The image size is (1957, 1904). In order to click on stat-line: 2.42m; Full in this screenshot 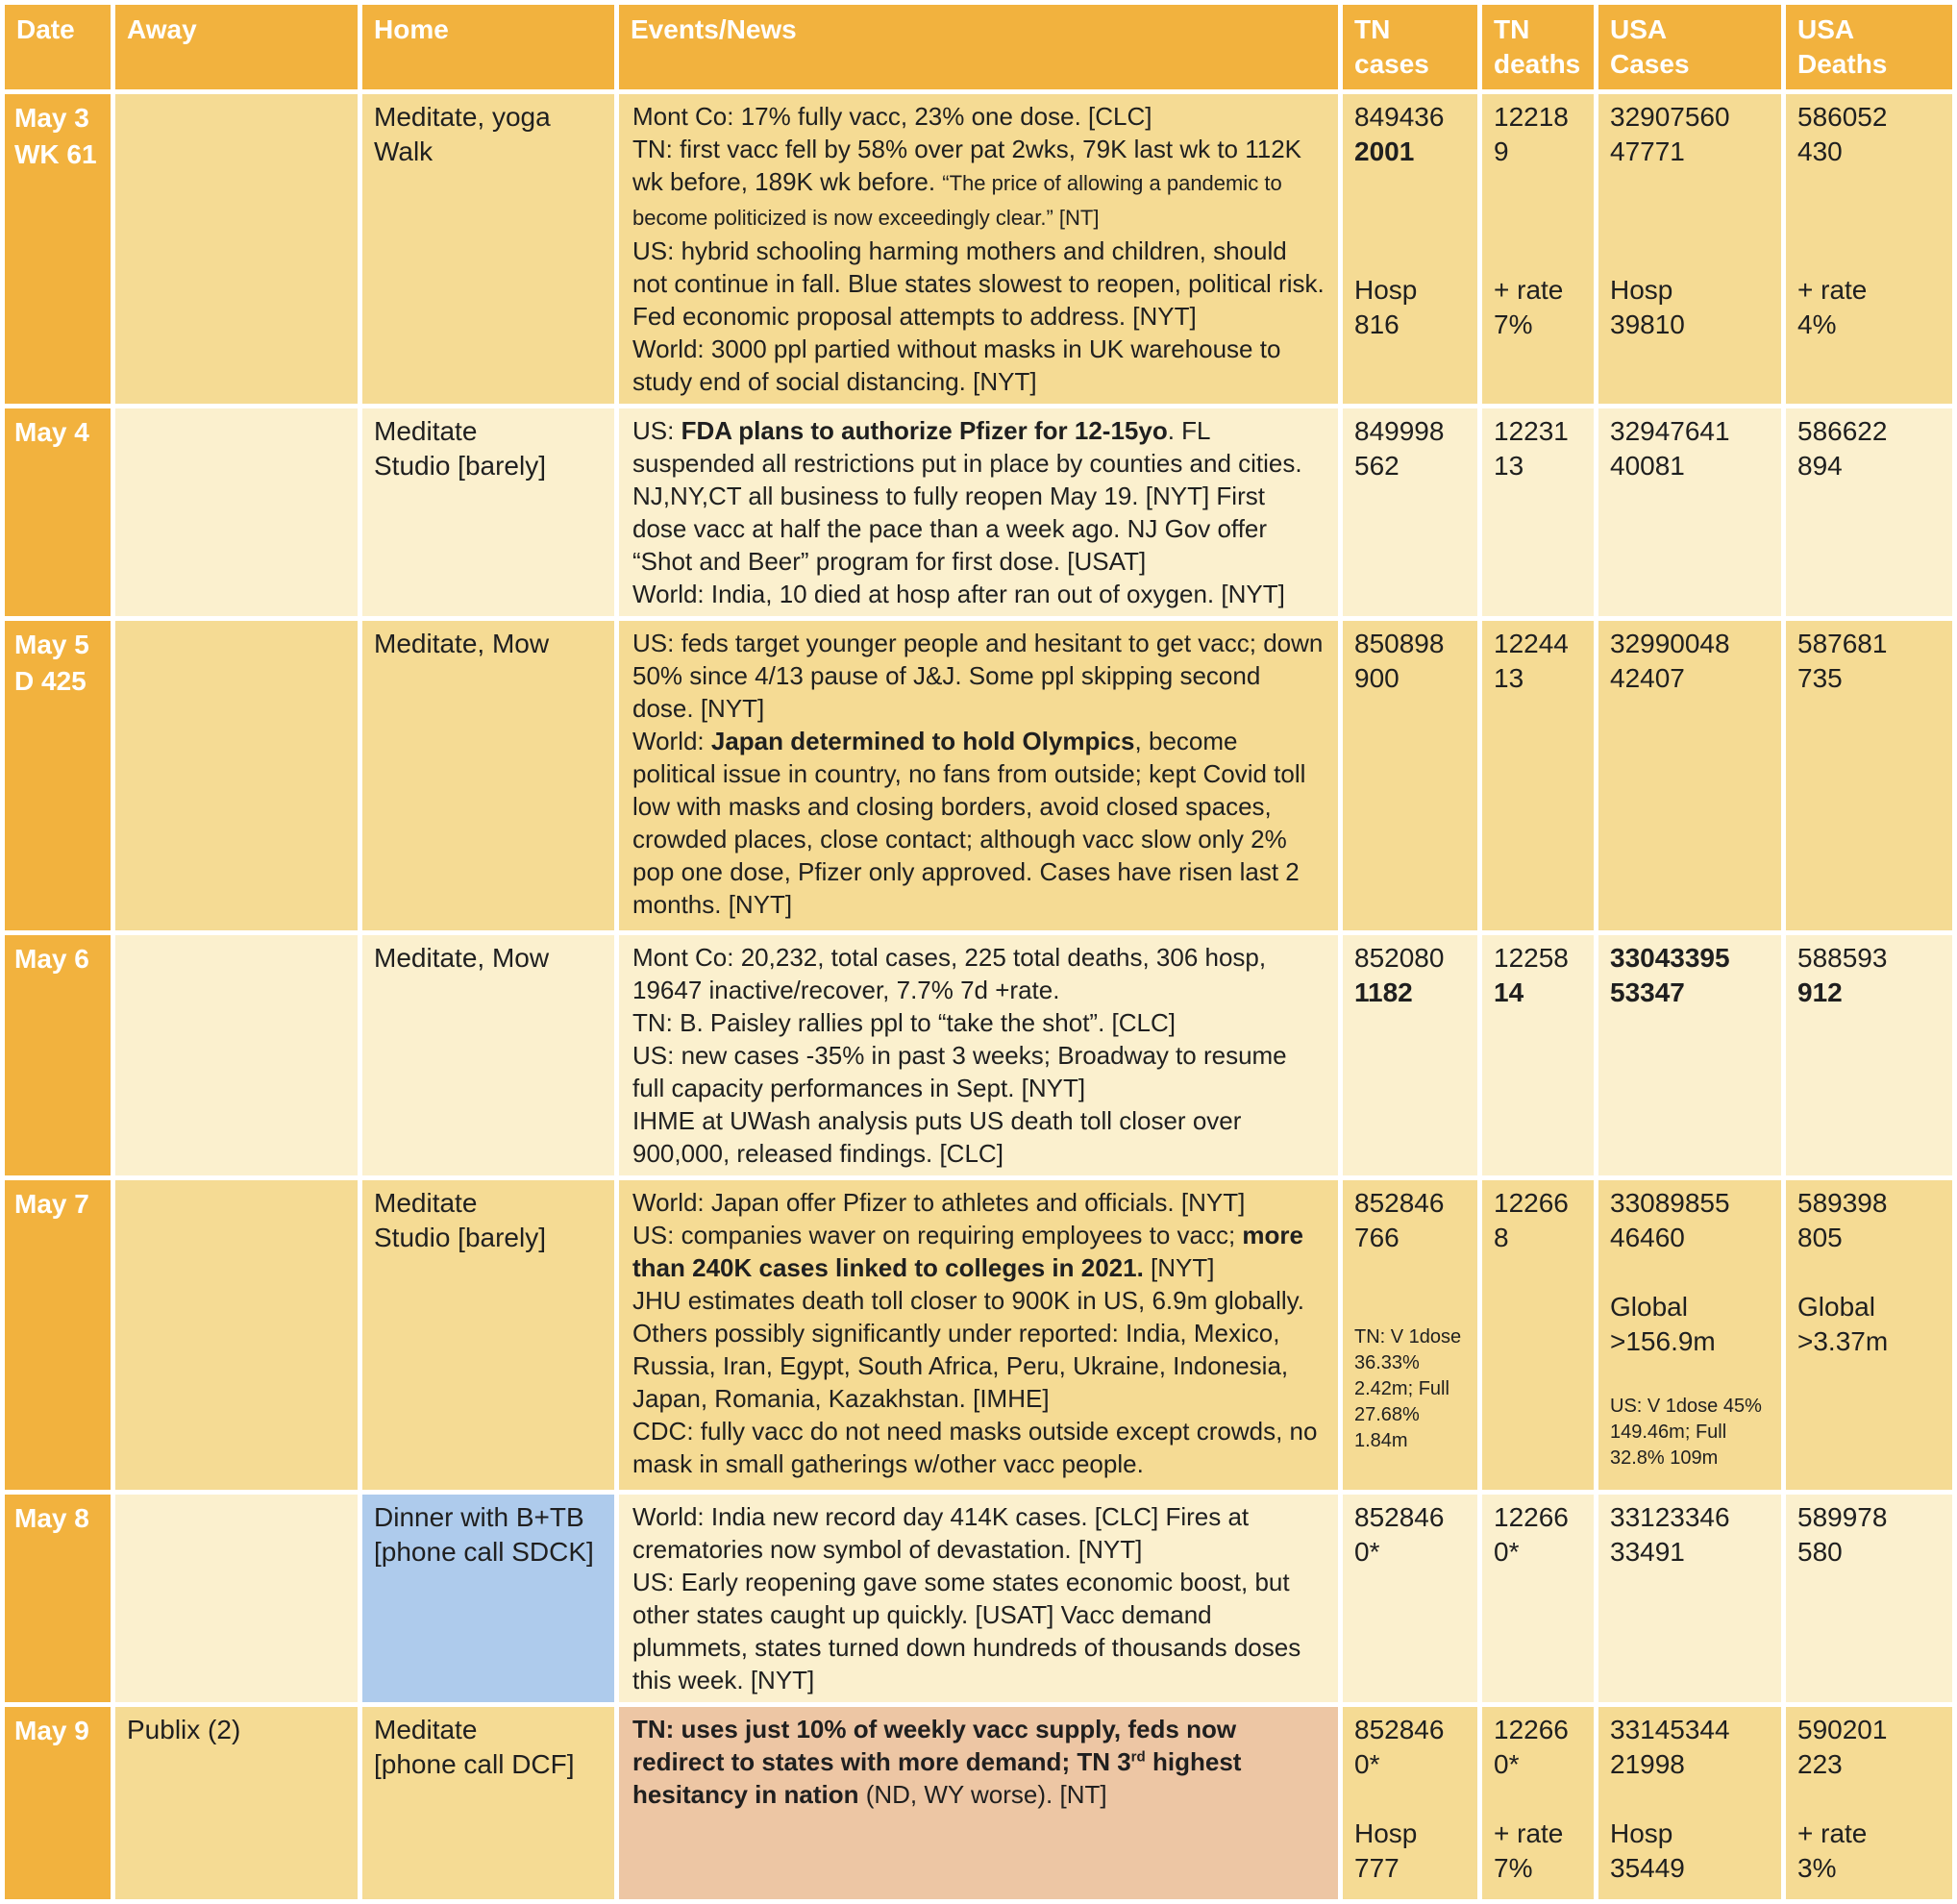, I will do `click(1401, 1388)`.